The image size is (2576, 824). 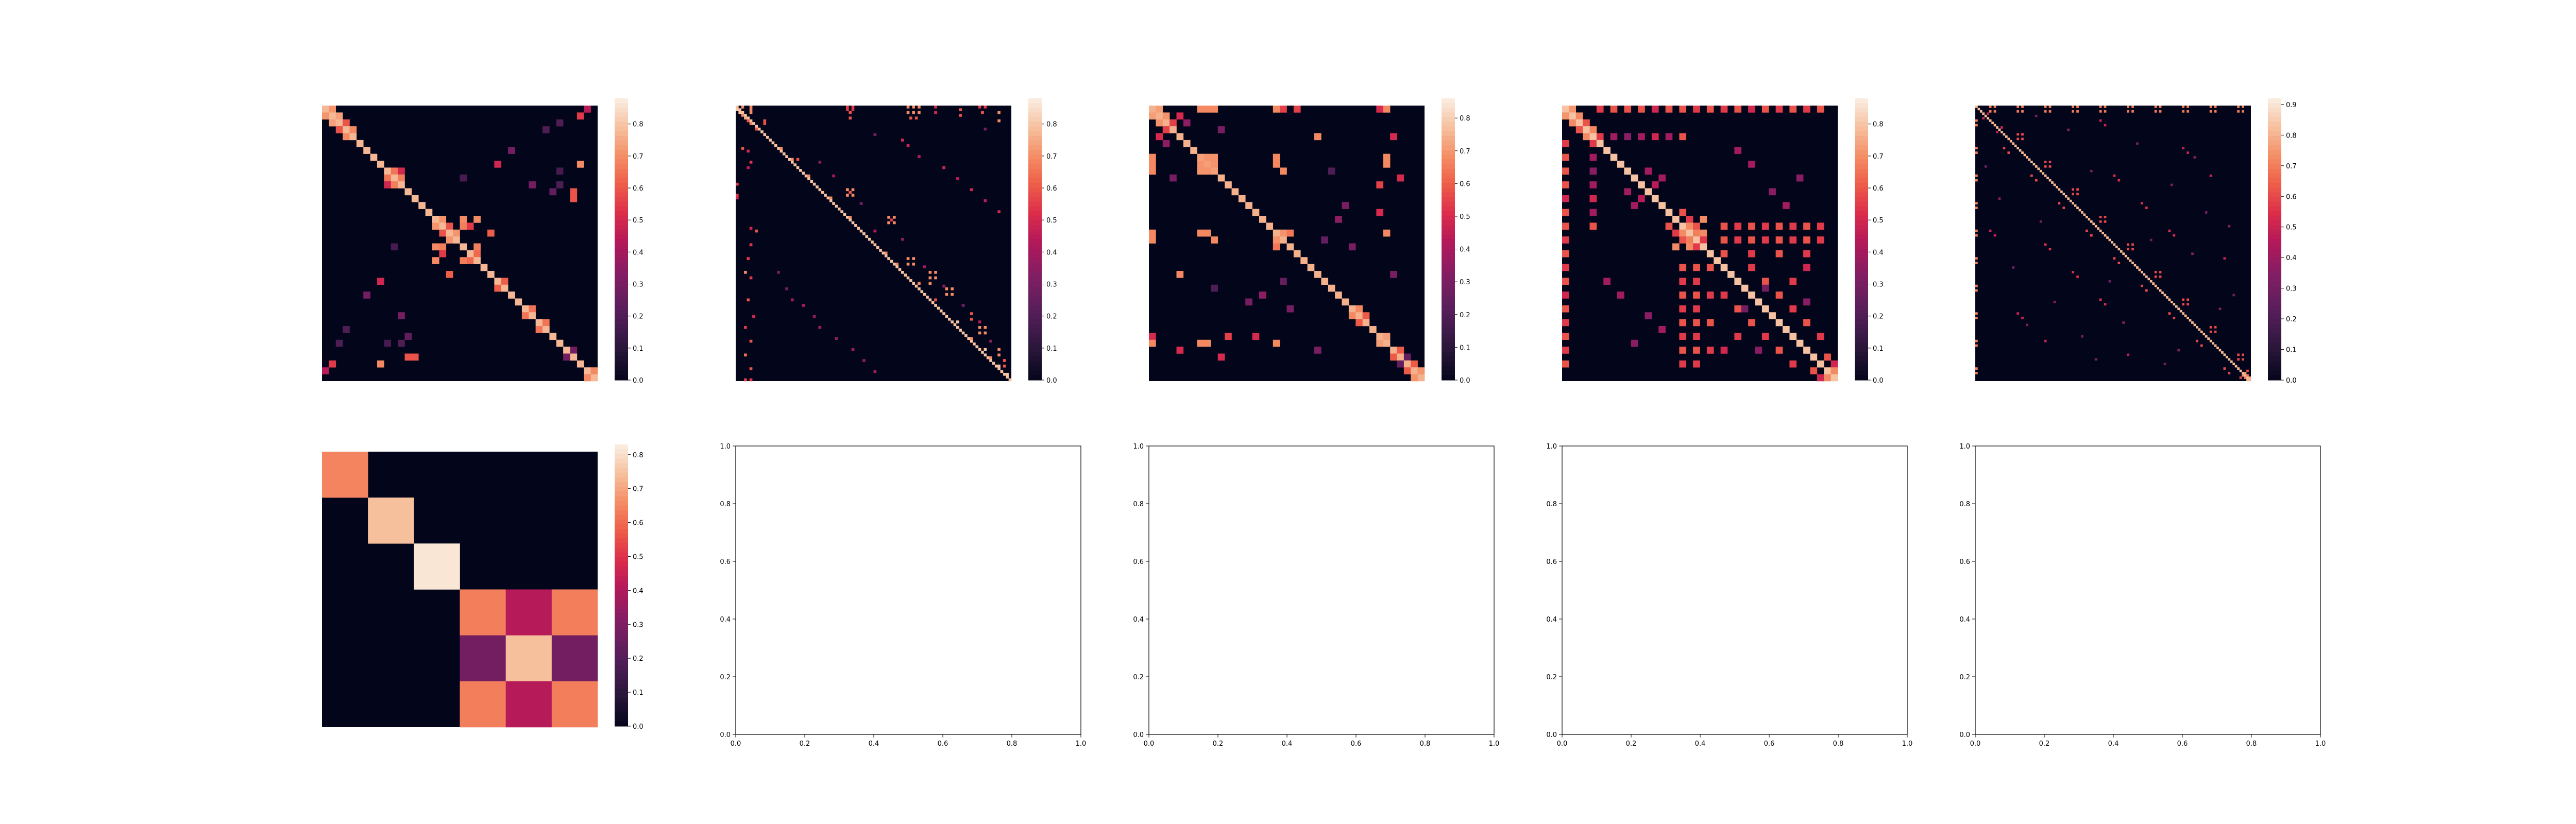 What do you see at coordinates (1081, 744) in the screenshot?
I see `x-tick-label: 1.0` at bounding box center [1081, 744].